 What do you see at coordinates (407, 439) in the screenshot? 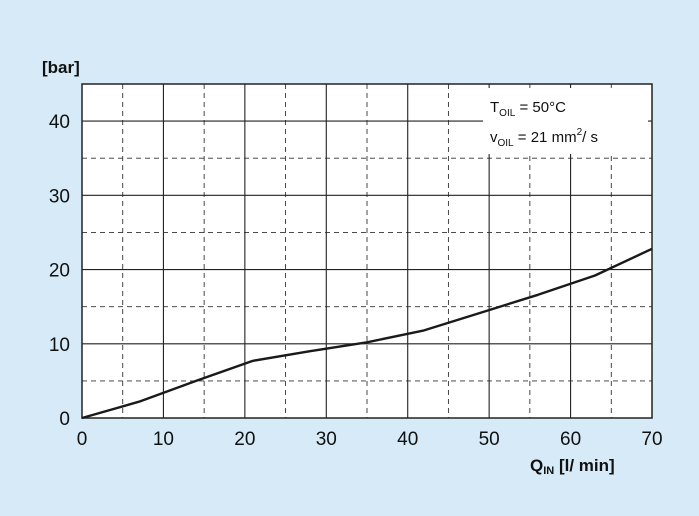
I see `x-tick-label: 40` at bounding box center [407, 439].